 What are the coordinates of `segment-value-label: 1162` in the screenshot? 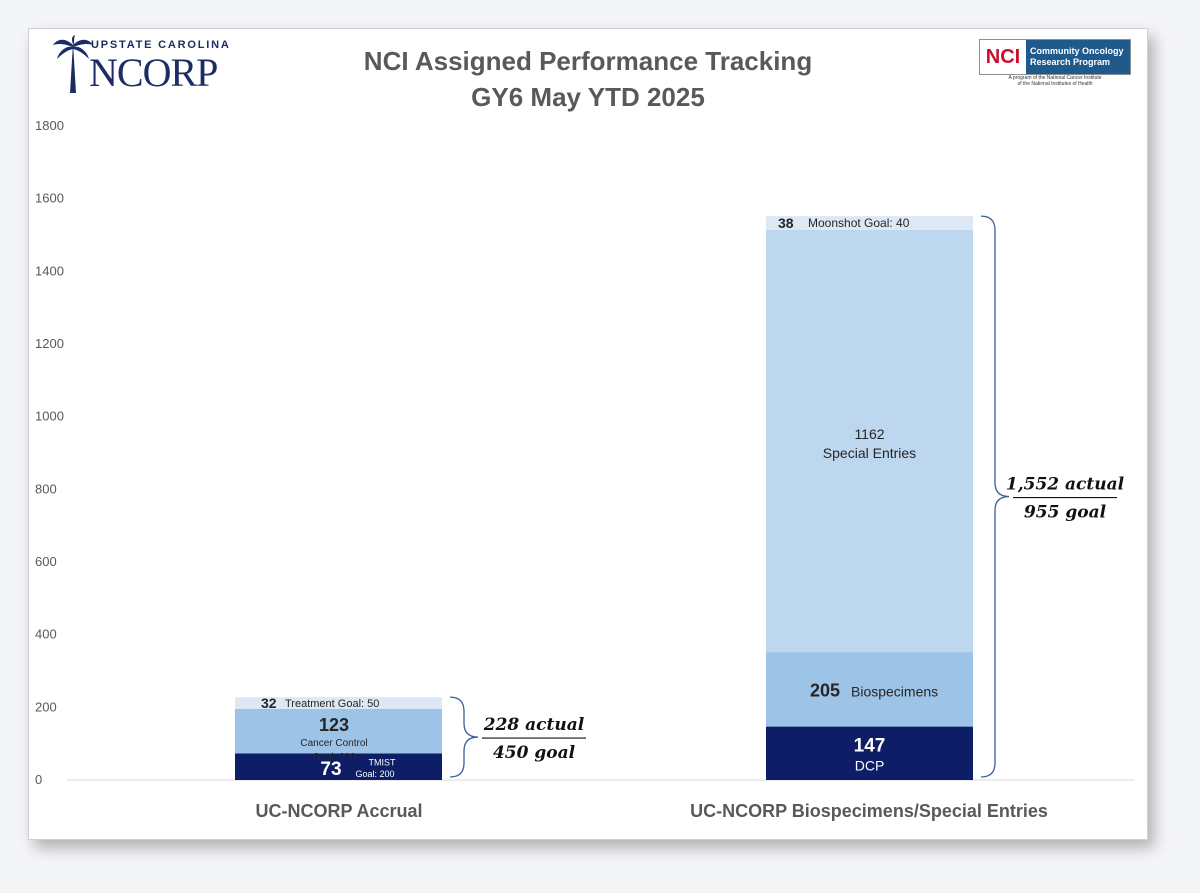 It's located at (869, 434).